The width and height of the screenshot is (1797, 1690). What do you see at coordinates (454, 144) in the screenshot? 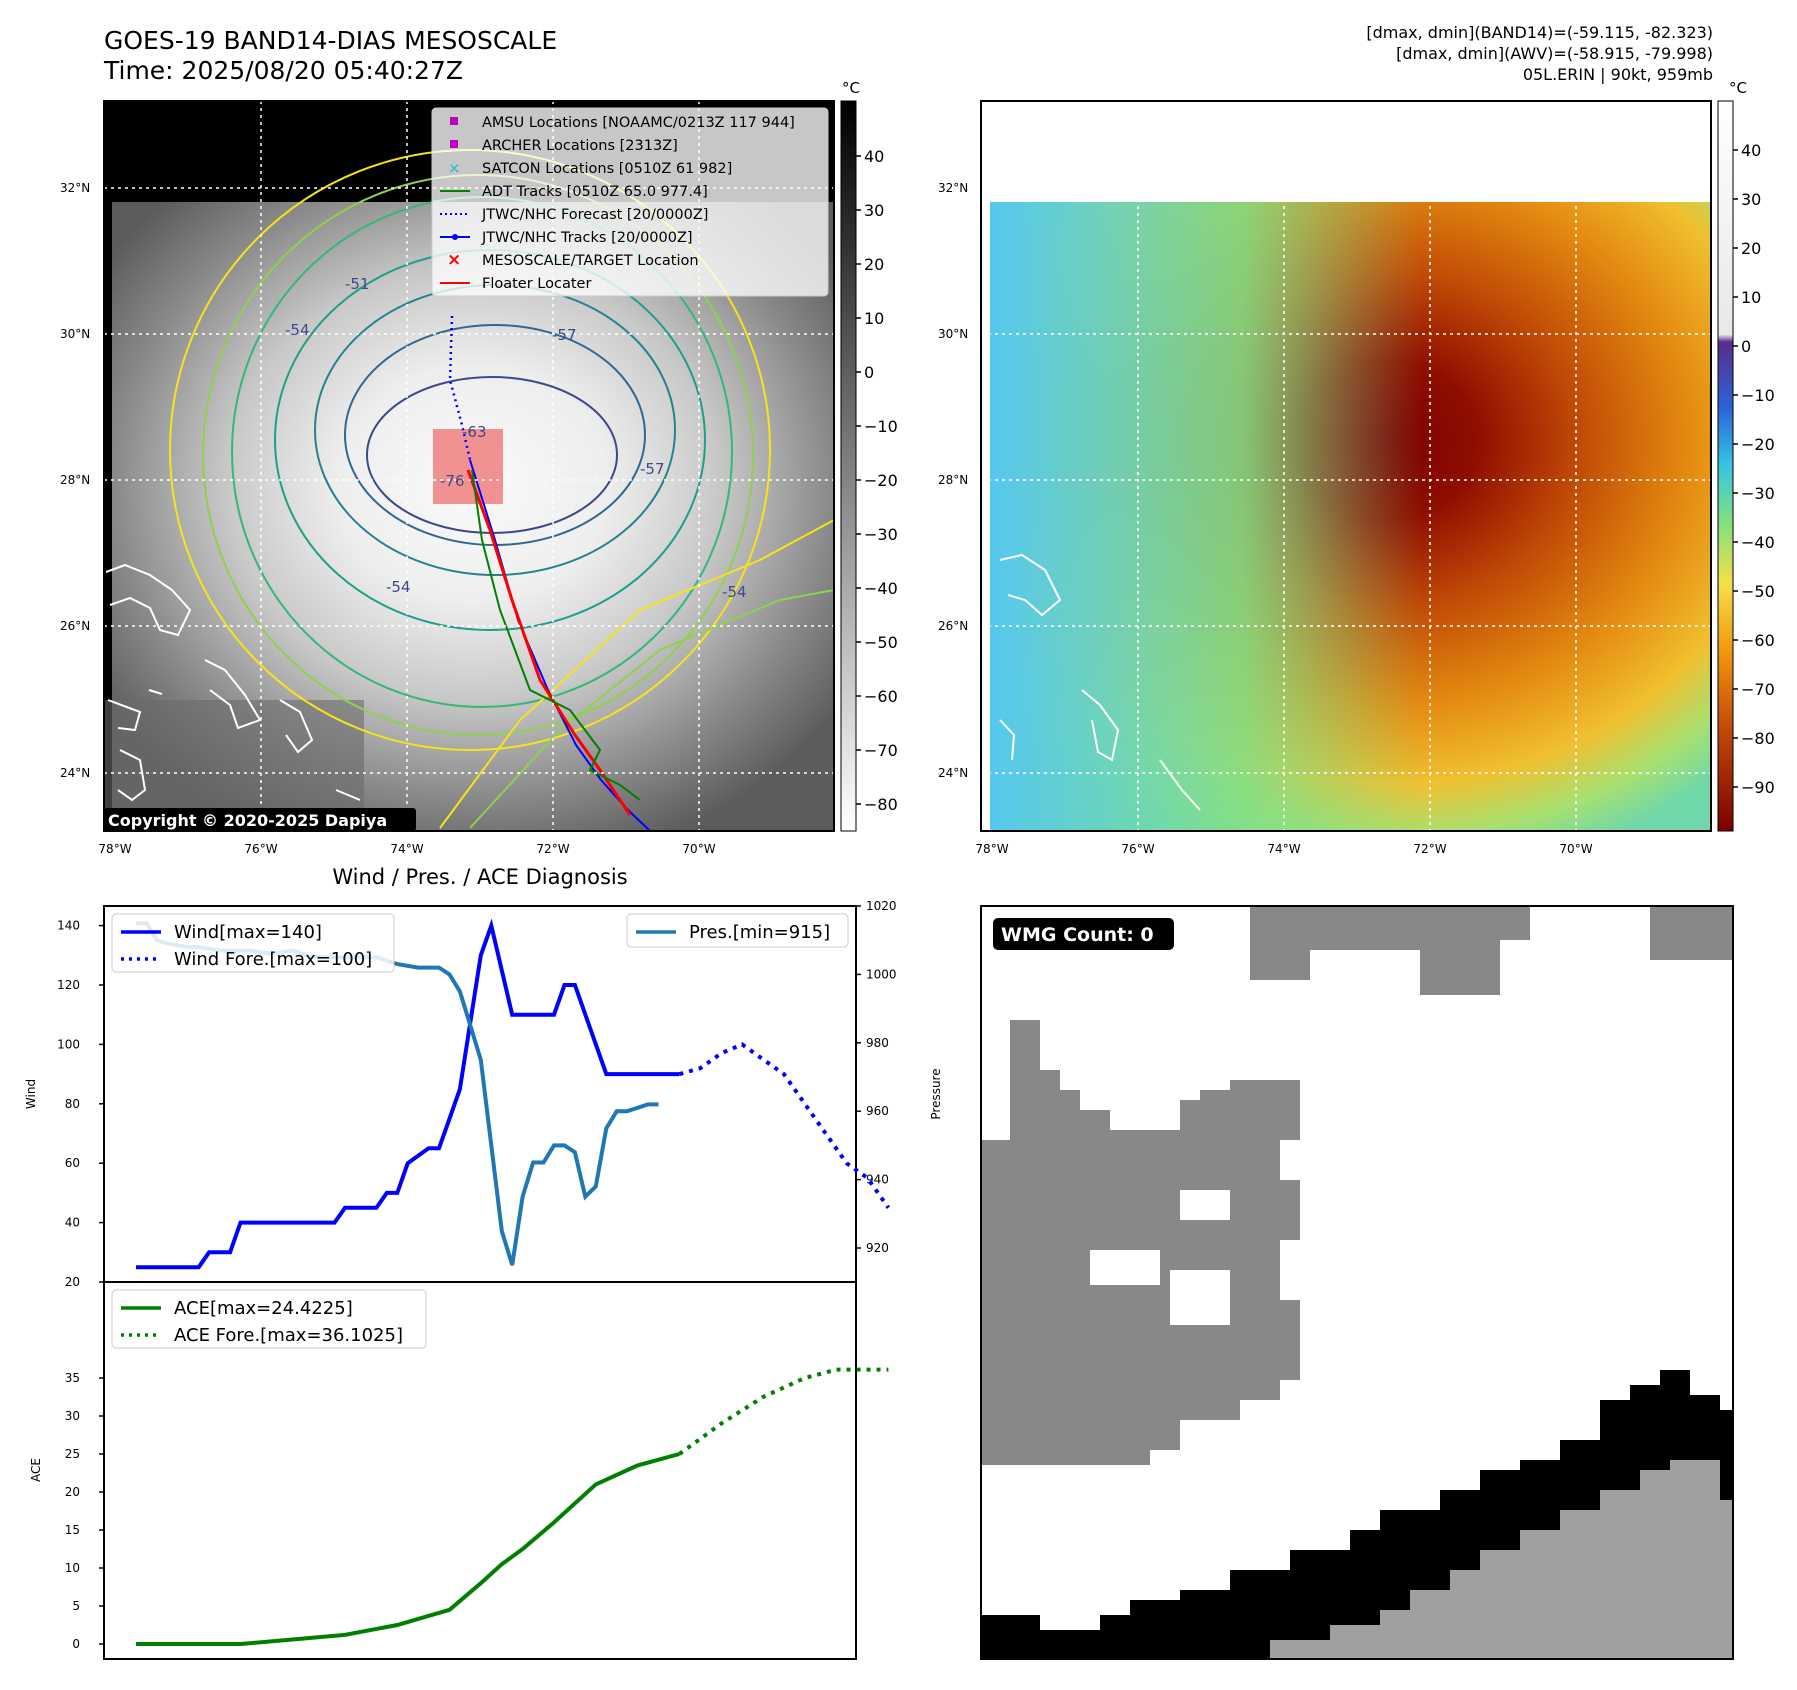
I see `archer-marker` at bounding box center [454, 144].